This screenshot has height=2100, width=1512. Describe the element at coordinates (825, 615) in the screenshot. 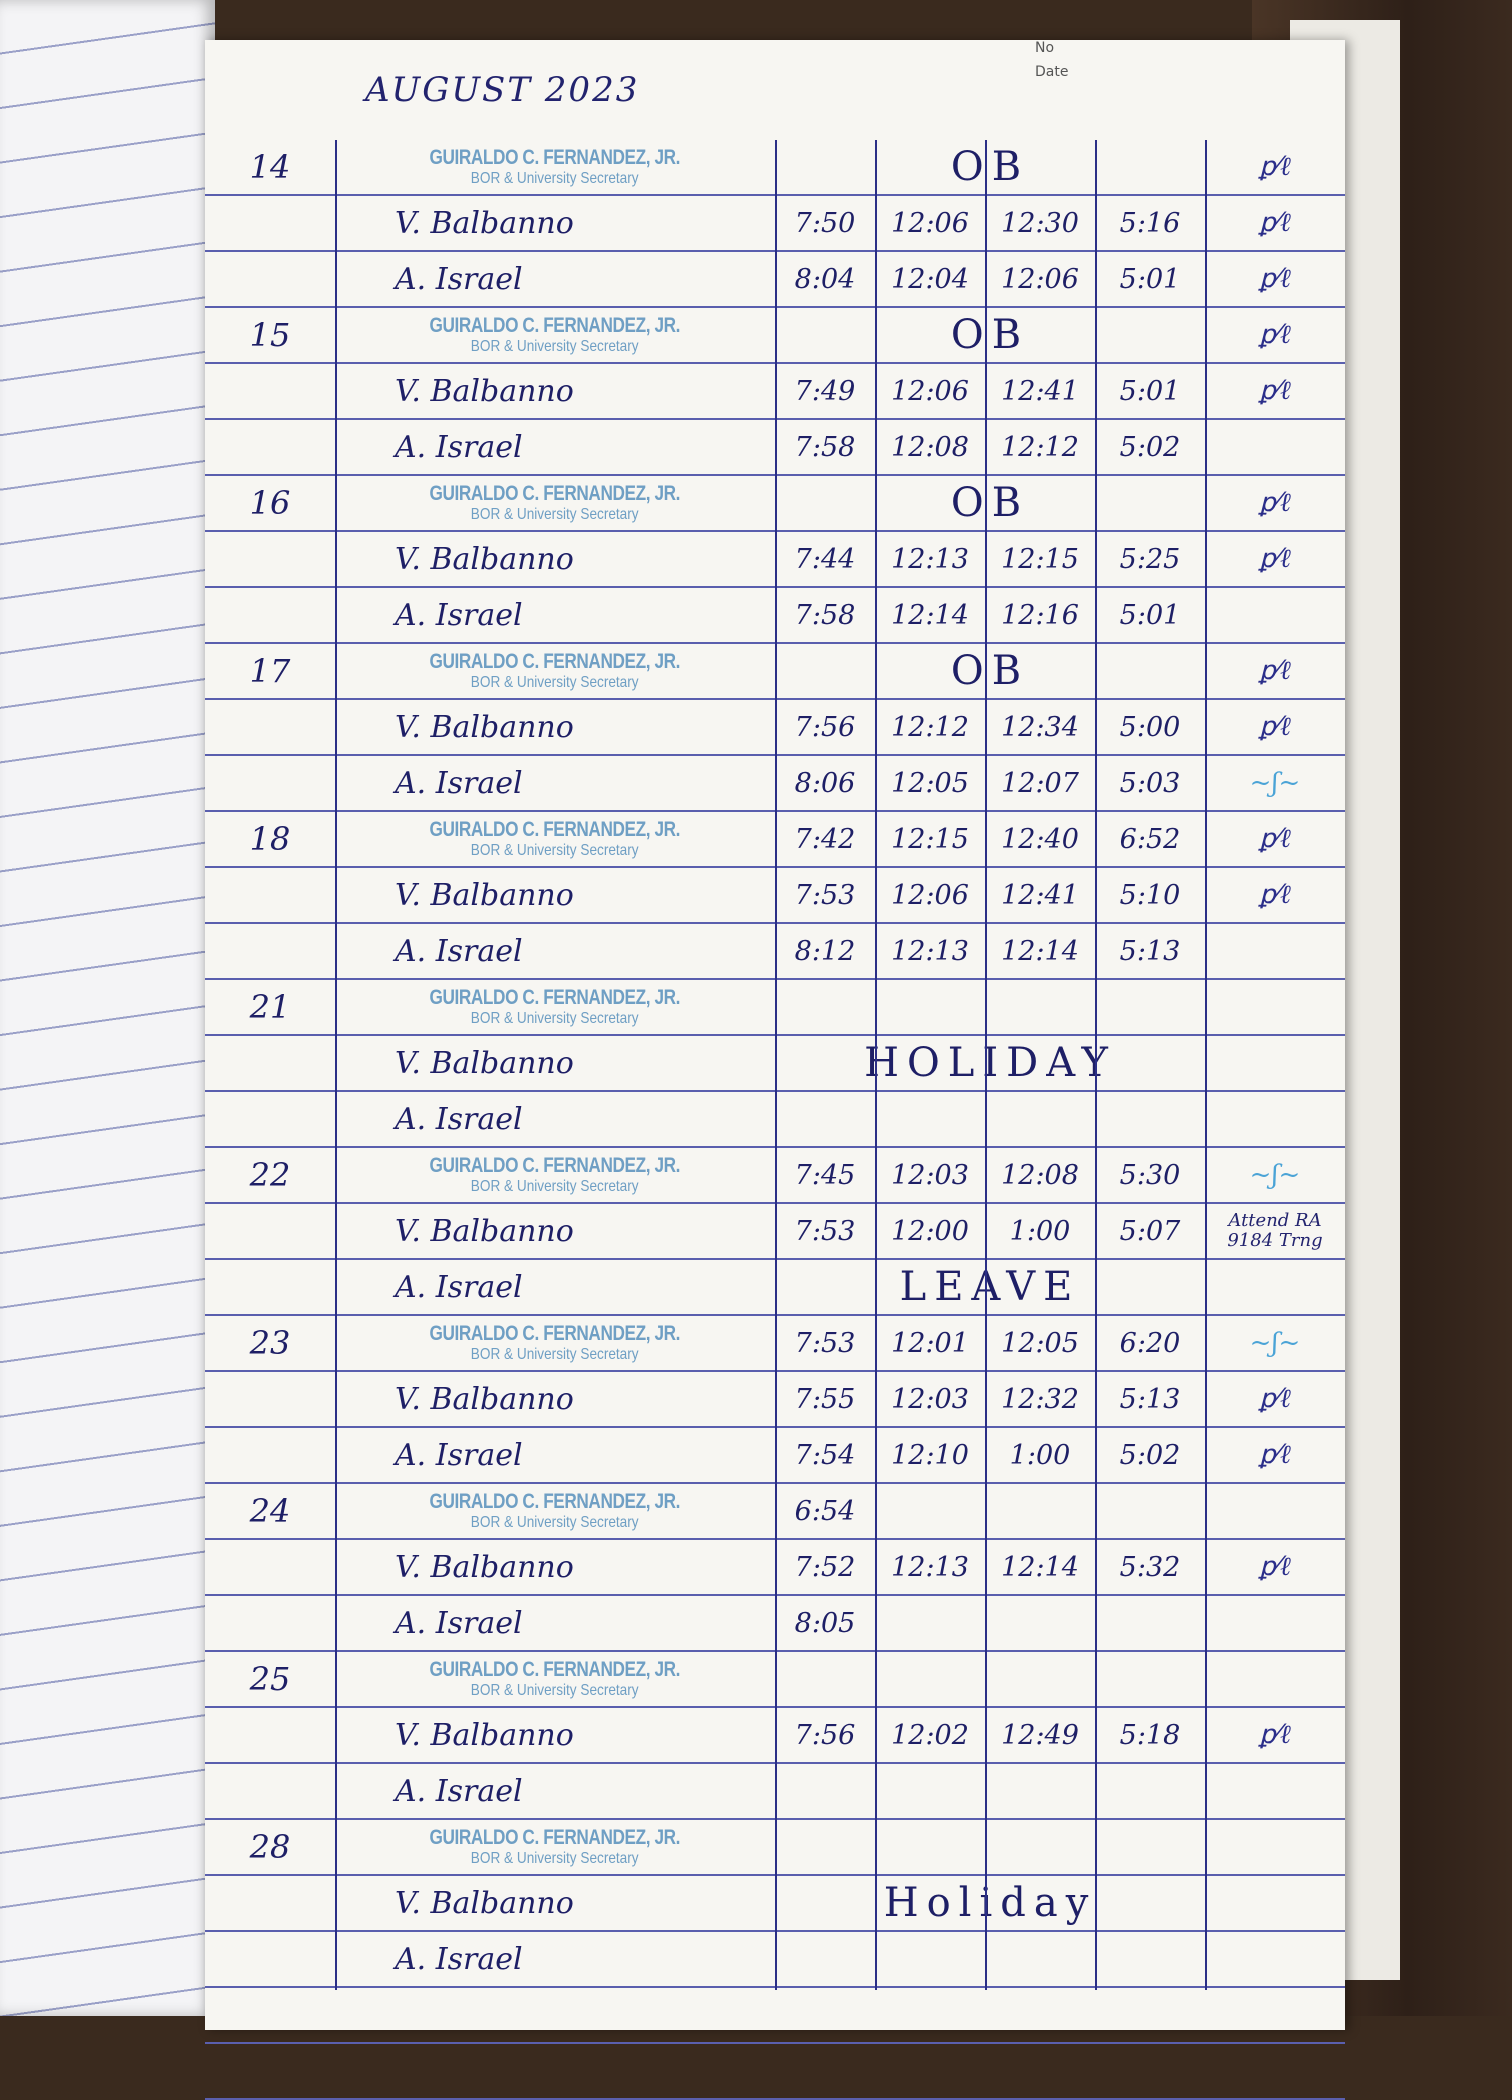

I see `am-arrival-time: 7:58` at that location.